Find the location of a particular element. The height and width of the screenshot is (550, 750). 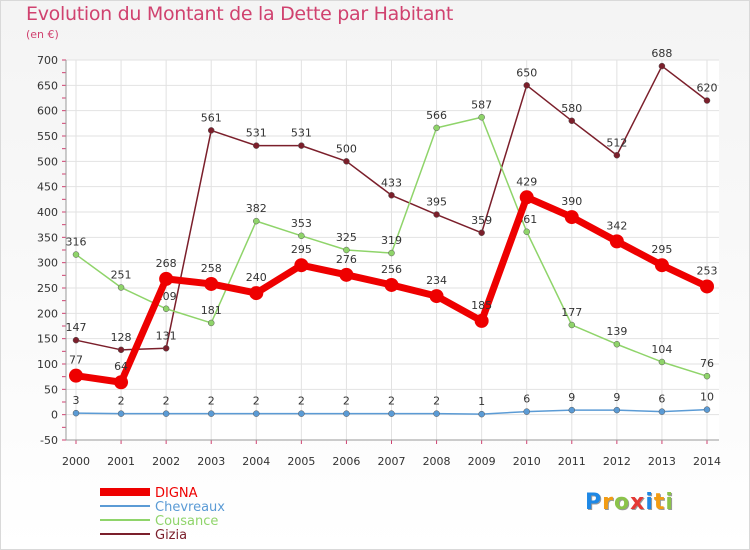

data-label: 128 is located at coordinates (121, 337).